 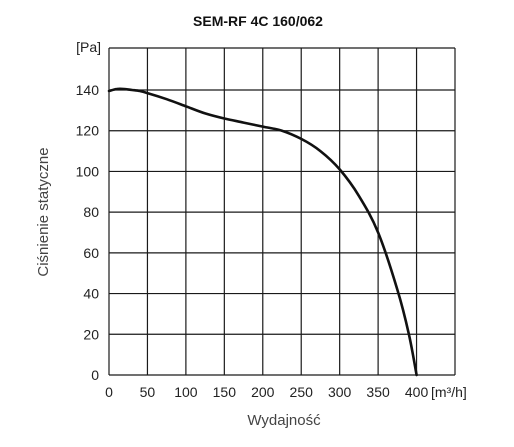 What do you see at coordinates (417, 392) in the screenshot?
I see `x-tick-label: 400` at bounding box center [417, 392].